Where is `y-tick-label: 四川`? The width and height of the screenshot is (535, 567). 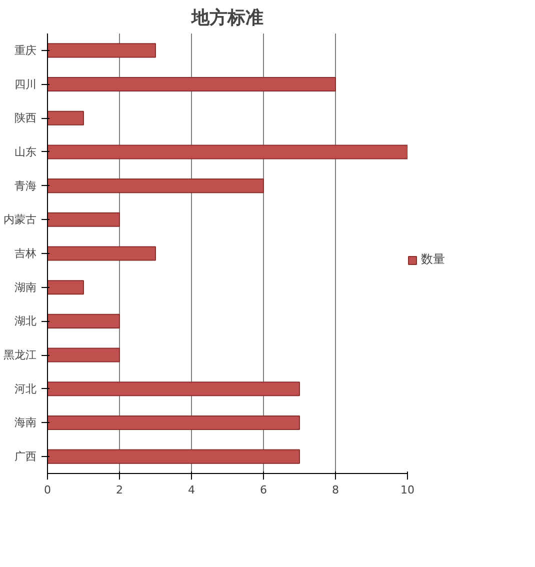
y-tick-label: 四川 is located at coordinates (25, 84).